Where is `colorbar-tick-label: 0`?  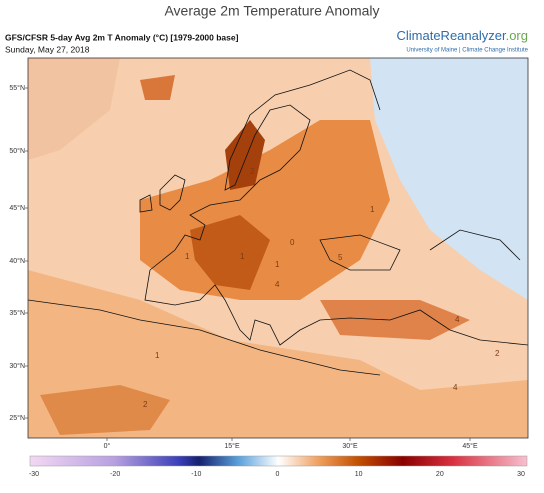 colorbar-tick-label: 0 is located at coordinates (278, 474).